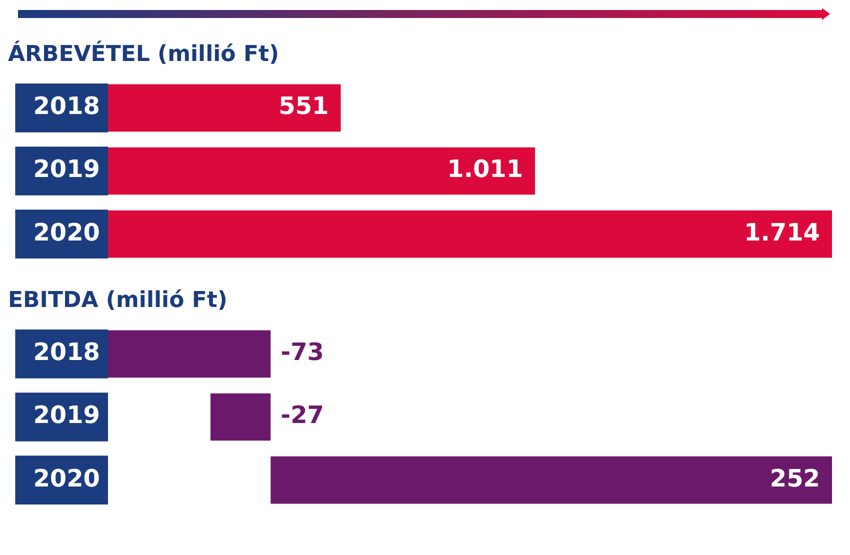 The width and height of the screenshot is (850, 555). I want to click on chart-title: EBITDA (millió Ft), so click(118, 300).